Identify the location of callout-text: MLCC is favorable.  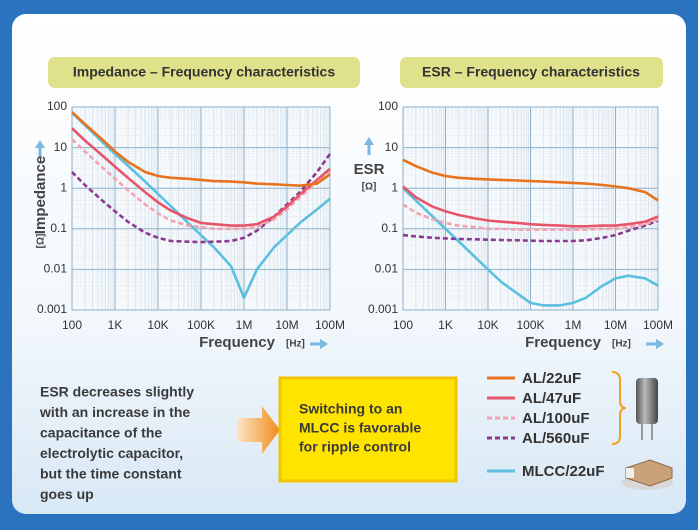
(360, 428).